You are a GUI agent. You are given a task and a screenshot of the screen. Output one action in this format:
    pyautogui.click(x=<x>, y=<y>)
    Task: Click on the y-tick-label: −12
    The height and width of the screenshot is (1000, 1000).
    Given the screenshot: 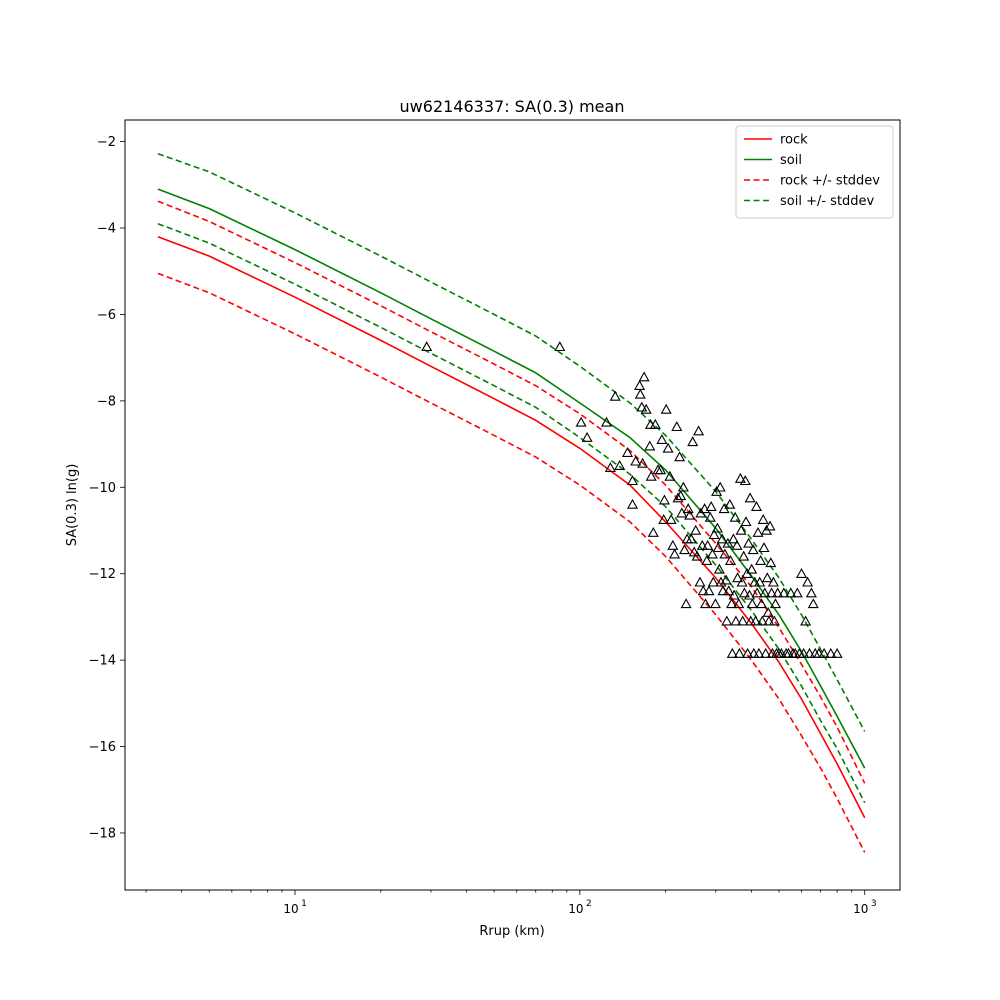 What is the action you would take?
    pyautogui.click(x=102, y=574)
    